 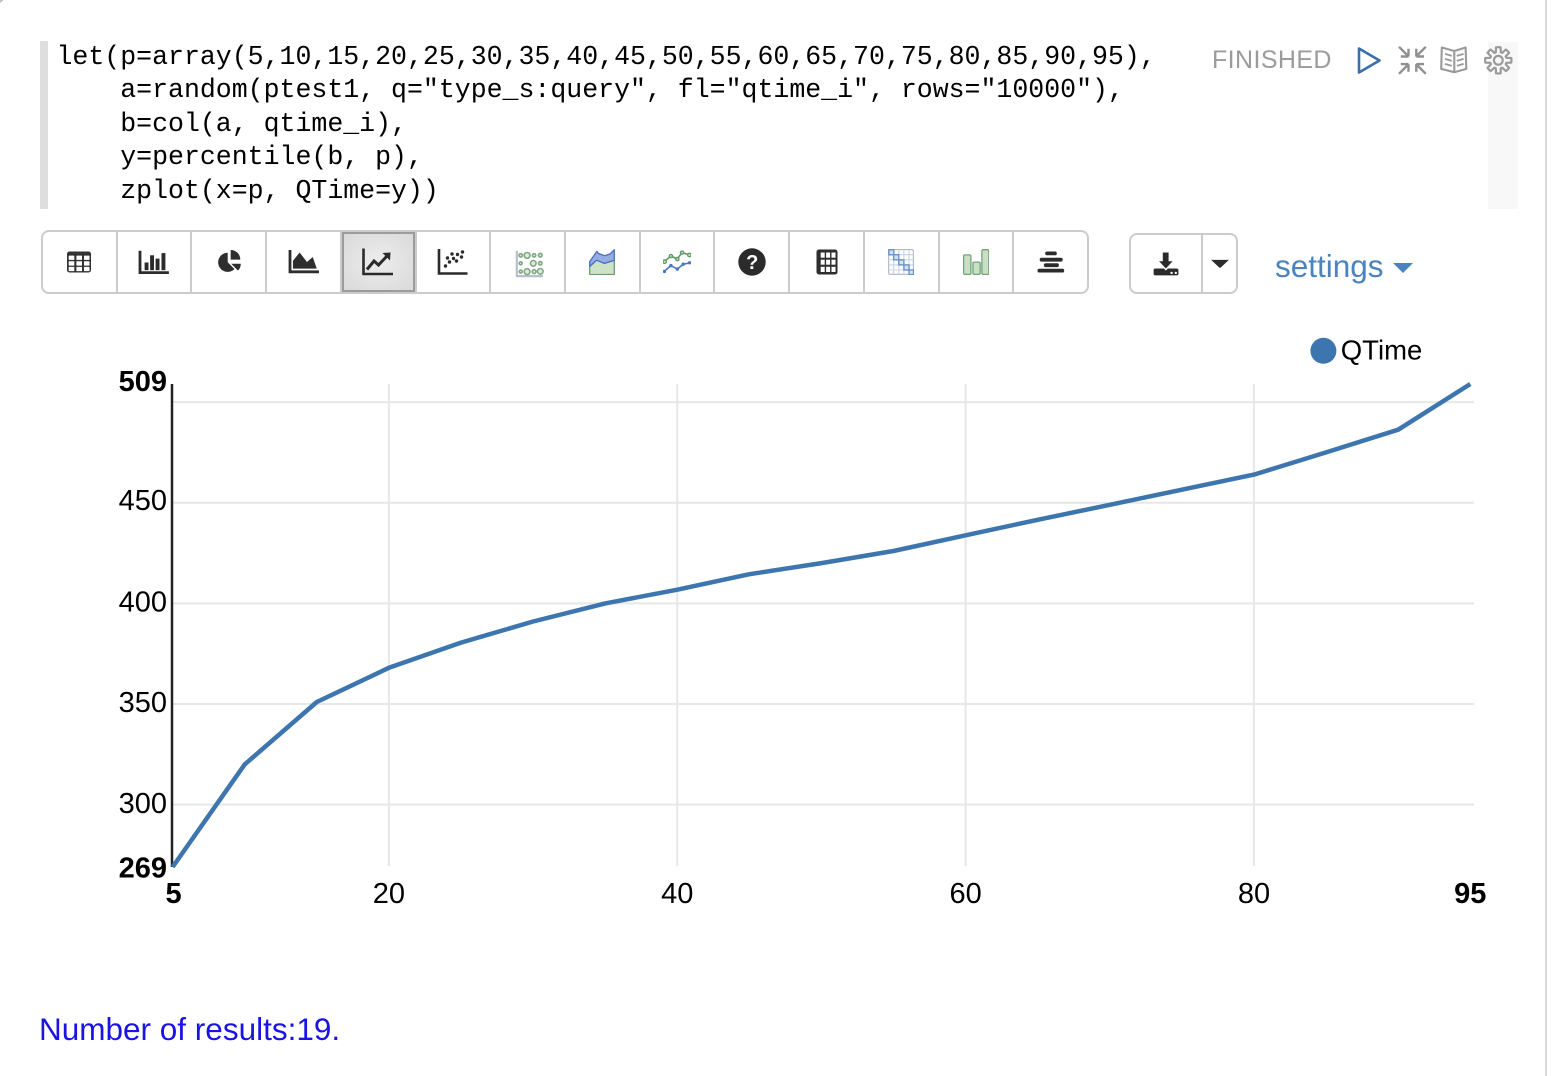 I want to click on svg-text: 509, so click(x=143, y=382).